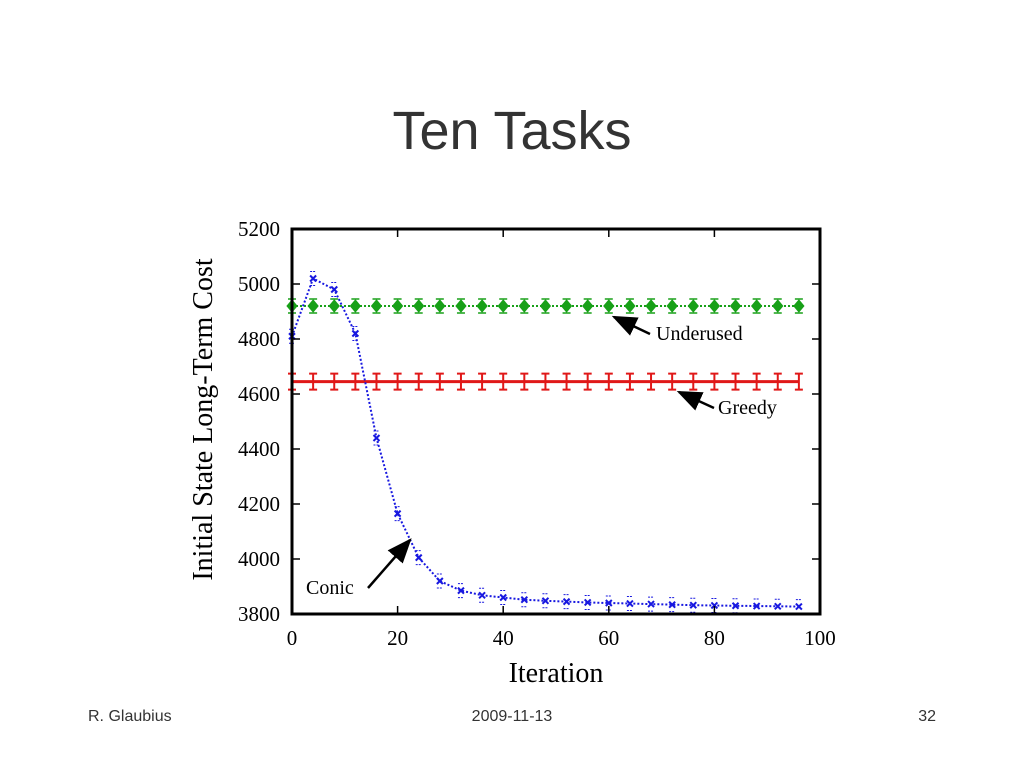 The width and height of the screenshot is (1024, 768). I want to click on annotation-arrow-conic, so click(389, 563).